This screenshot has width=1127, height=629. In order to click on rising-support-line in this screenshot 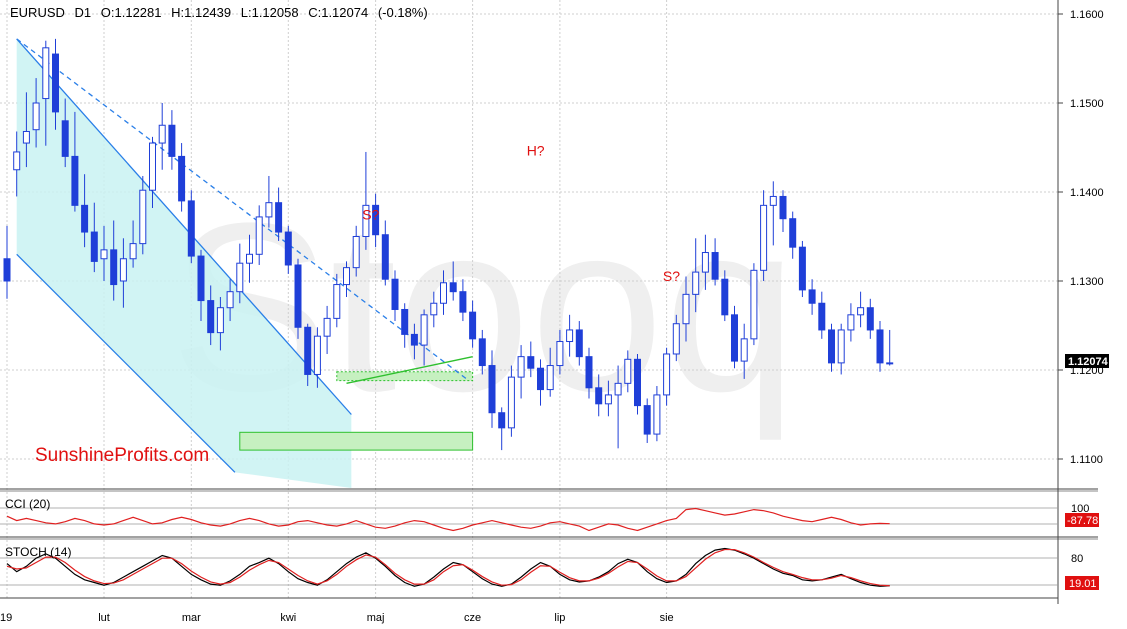, I will do `click(409, 370)`.